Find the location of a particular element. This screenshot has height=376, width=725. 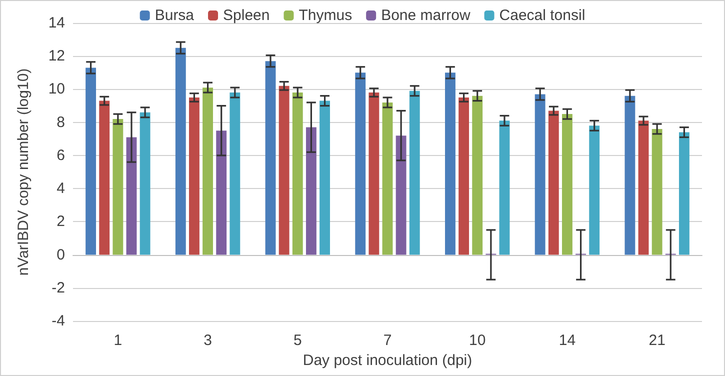

x-tick-label: 7 is located at coordinates (387, 340).